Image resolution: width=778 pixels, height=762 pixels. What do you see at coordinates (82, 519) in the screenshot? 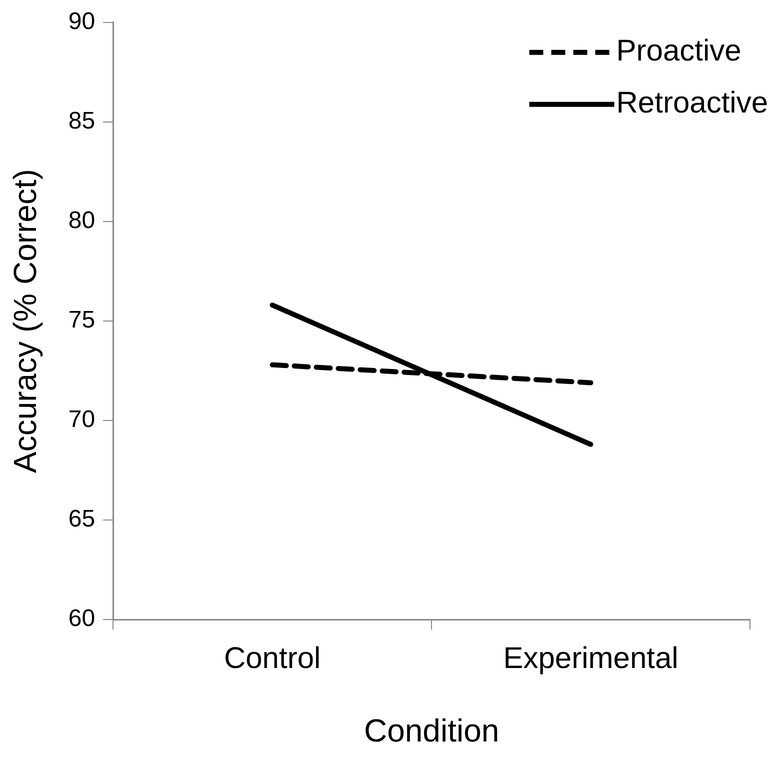
I see `y-tick-label: 65` at bounding box center [82, 519].